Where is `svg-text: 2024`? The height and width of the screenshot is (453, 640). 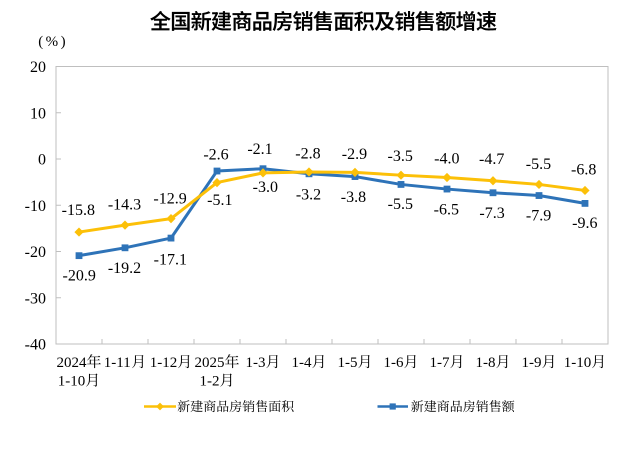
svg-text: 2024 is located at coordinates (72, 363).